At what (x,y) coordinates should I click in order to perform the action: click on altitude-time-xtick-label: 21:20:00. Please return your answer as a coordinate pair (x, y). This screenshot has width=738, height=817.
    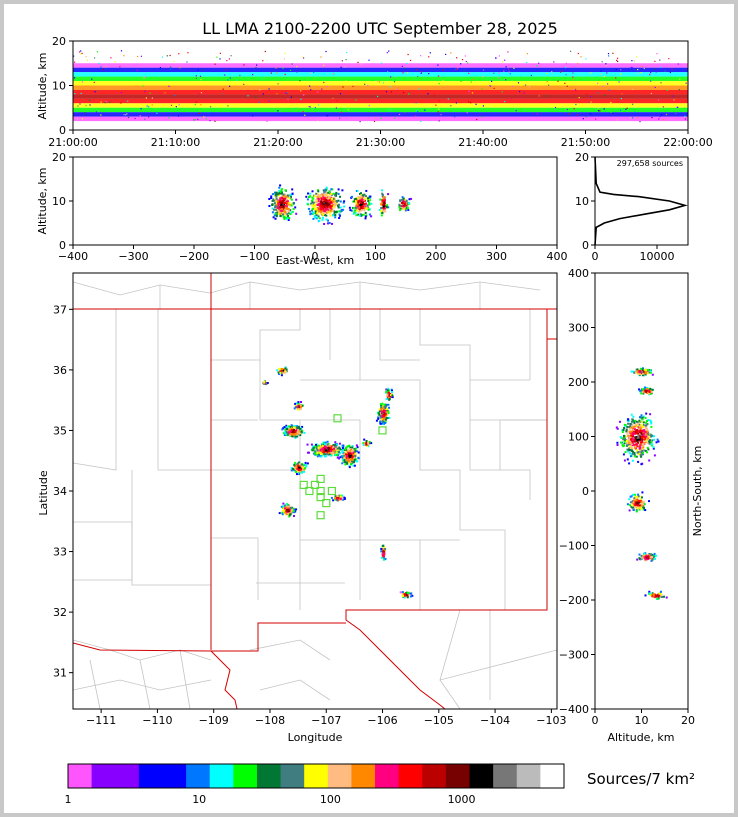
    Looking at the image, I should click on (277, 142).